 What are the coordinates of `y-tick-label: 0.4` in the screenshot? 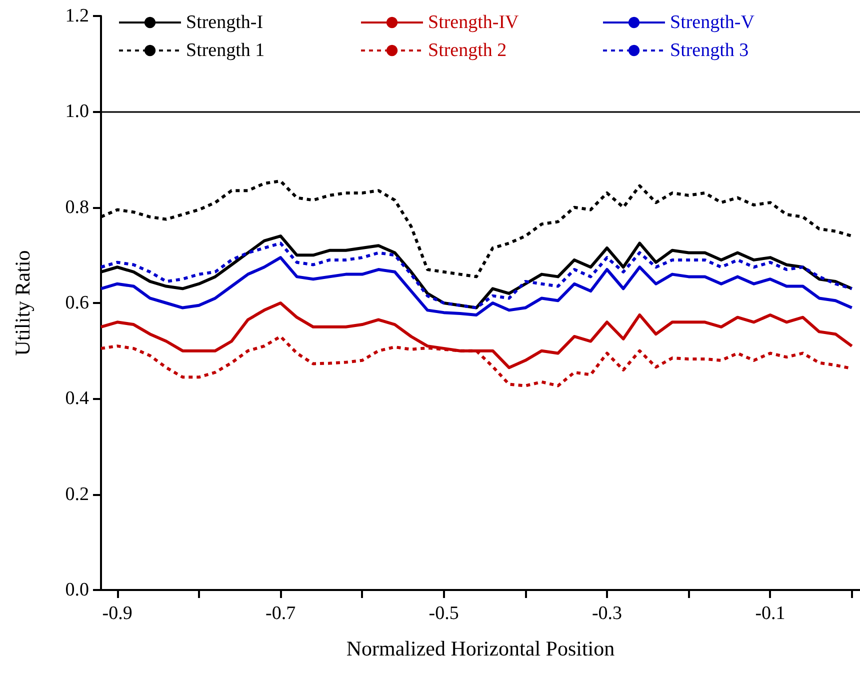 It's located at (77, 399).